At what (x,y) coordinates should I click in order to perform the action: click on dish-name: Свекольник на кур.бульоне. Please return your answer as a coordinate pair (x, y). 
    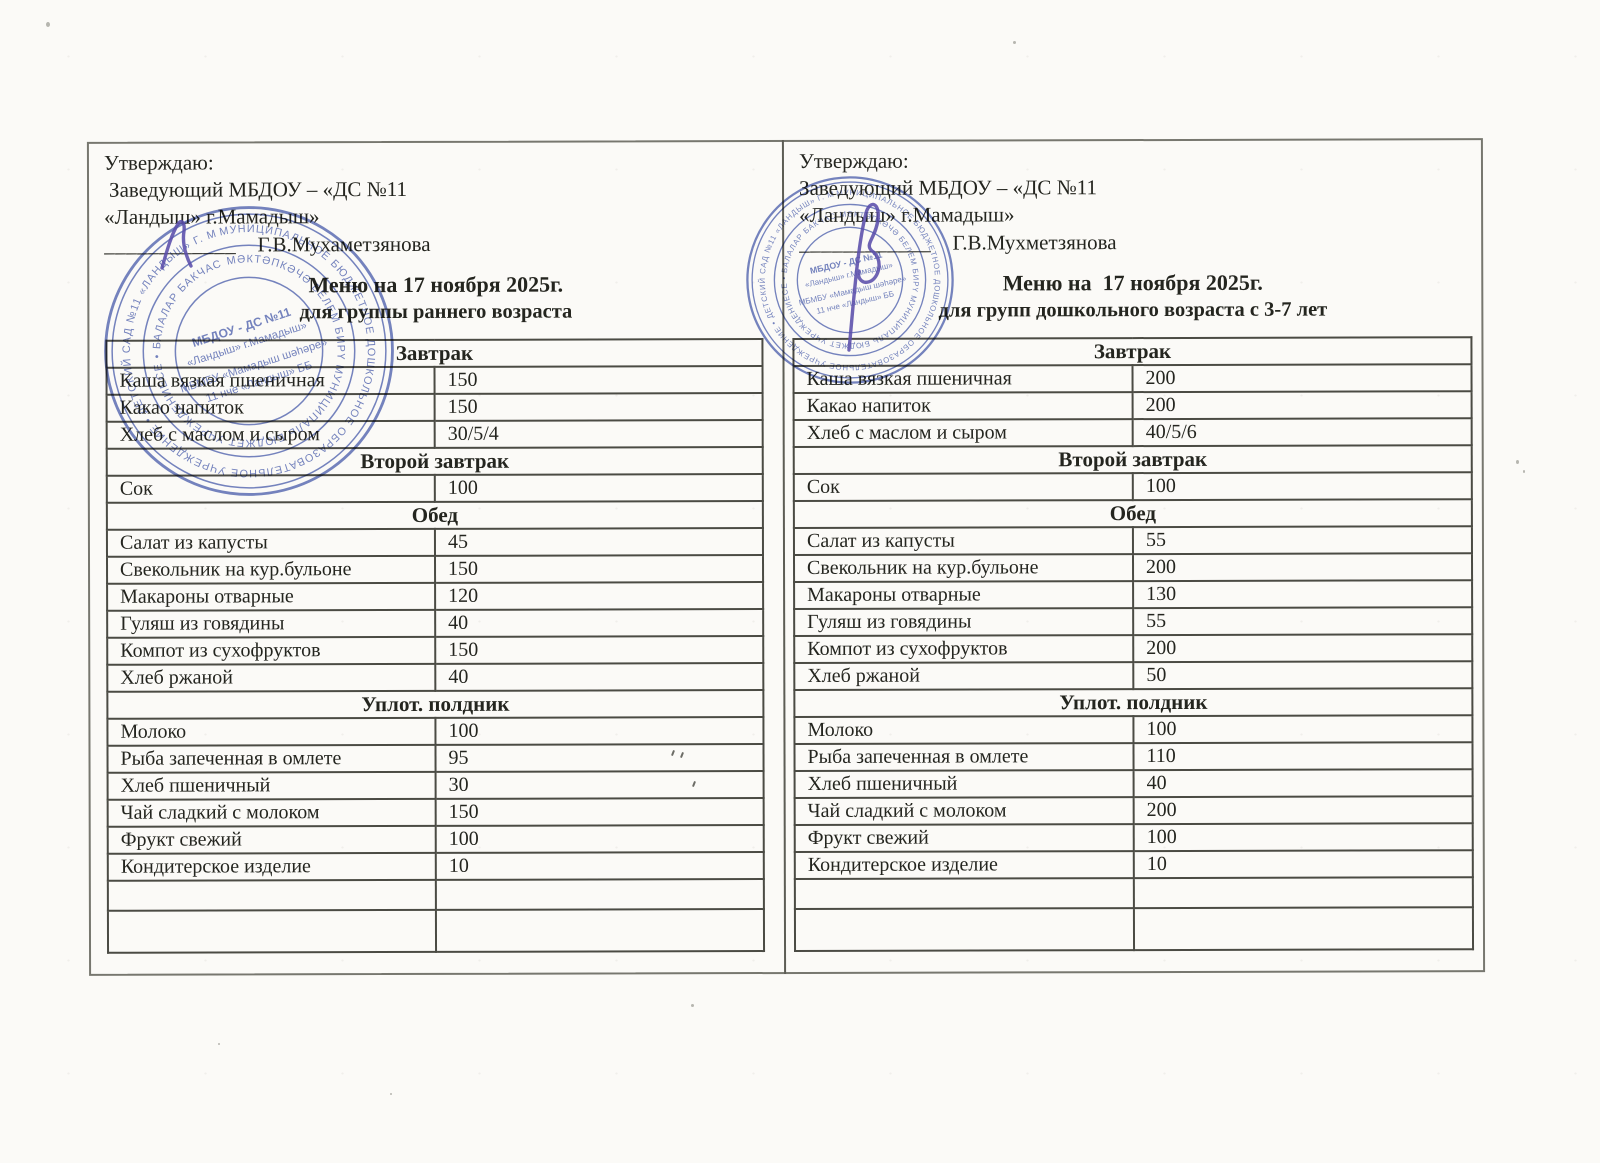
    Looking at the image, I should click on (963, 568).